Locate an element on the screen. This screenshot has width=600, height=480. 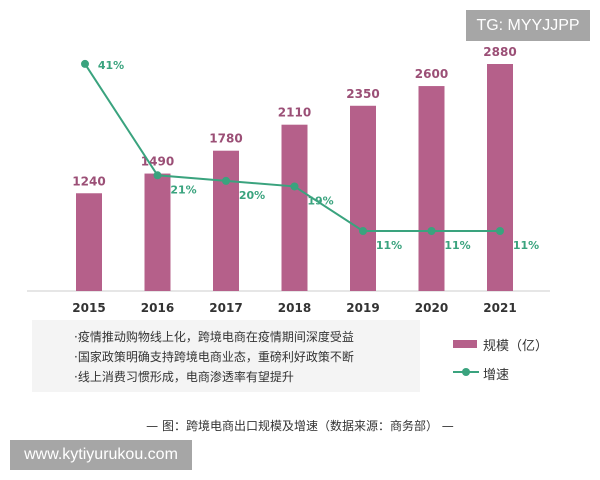
legend-line-label: 增速 is located at coordinates (496, 375).